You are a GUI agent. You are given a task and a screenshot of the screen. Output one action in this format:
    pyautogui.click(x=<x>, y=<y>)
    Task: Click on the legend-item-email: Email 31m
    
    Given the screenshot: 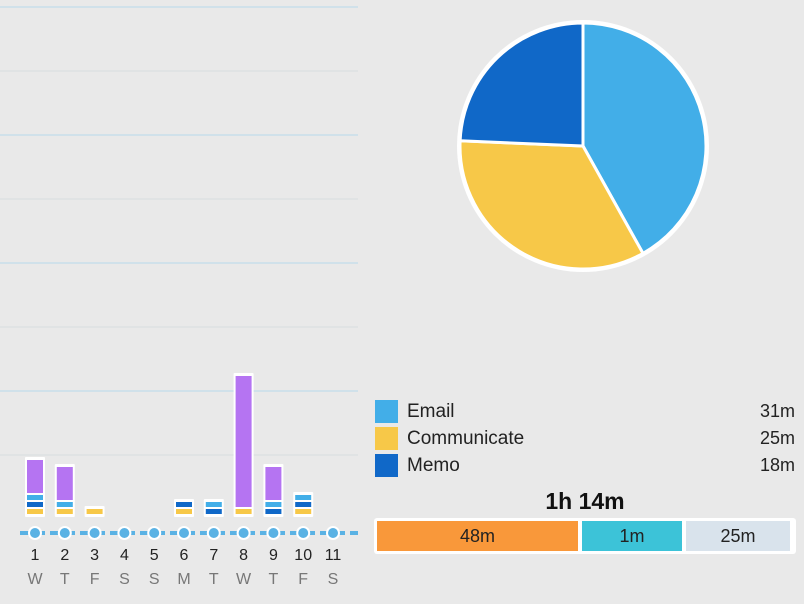 What is the action you would take?
    pyautogui.click(x=585, y=411)
    